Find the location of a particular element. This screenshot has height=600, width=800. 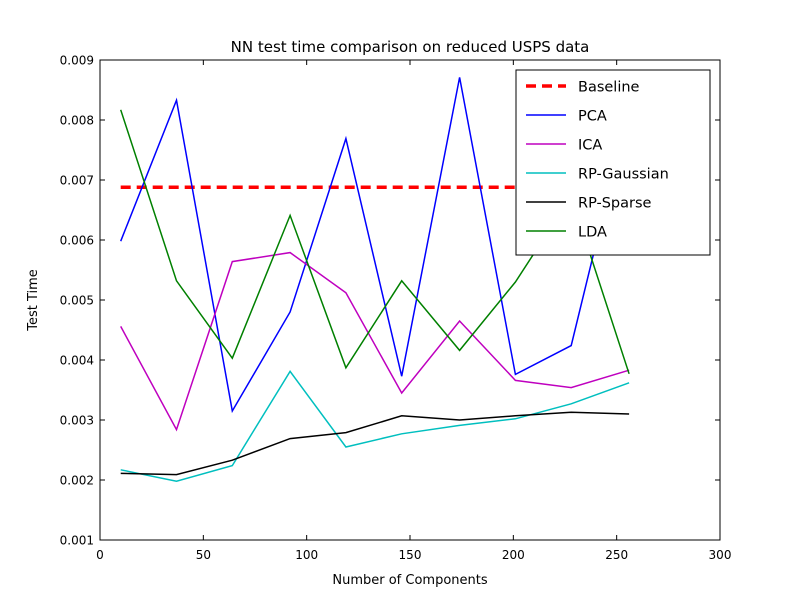

legend-label-lda: LDA is located at coordinates (592, 233).